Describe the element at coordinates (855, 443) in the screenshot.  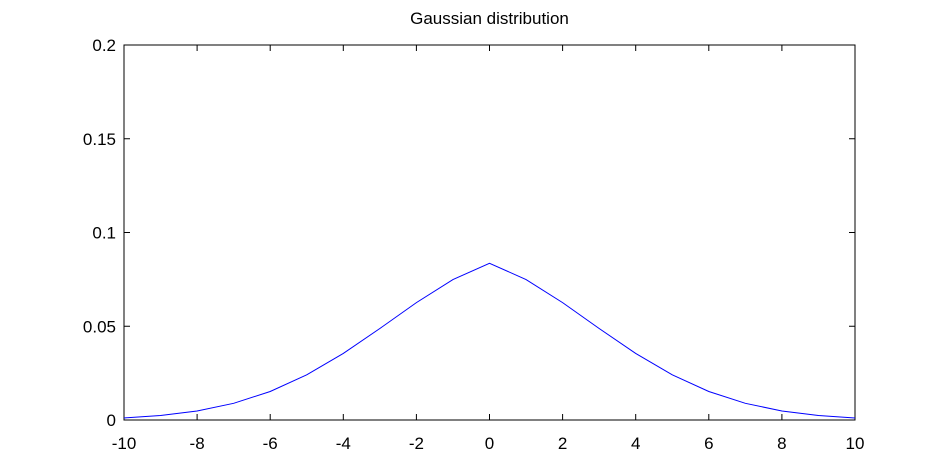
I see `x-tick-label: 10` at that location.